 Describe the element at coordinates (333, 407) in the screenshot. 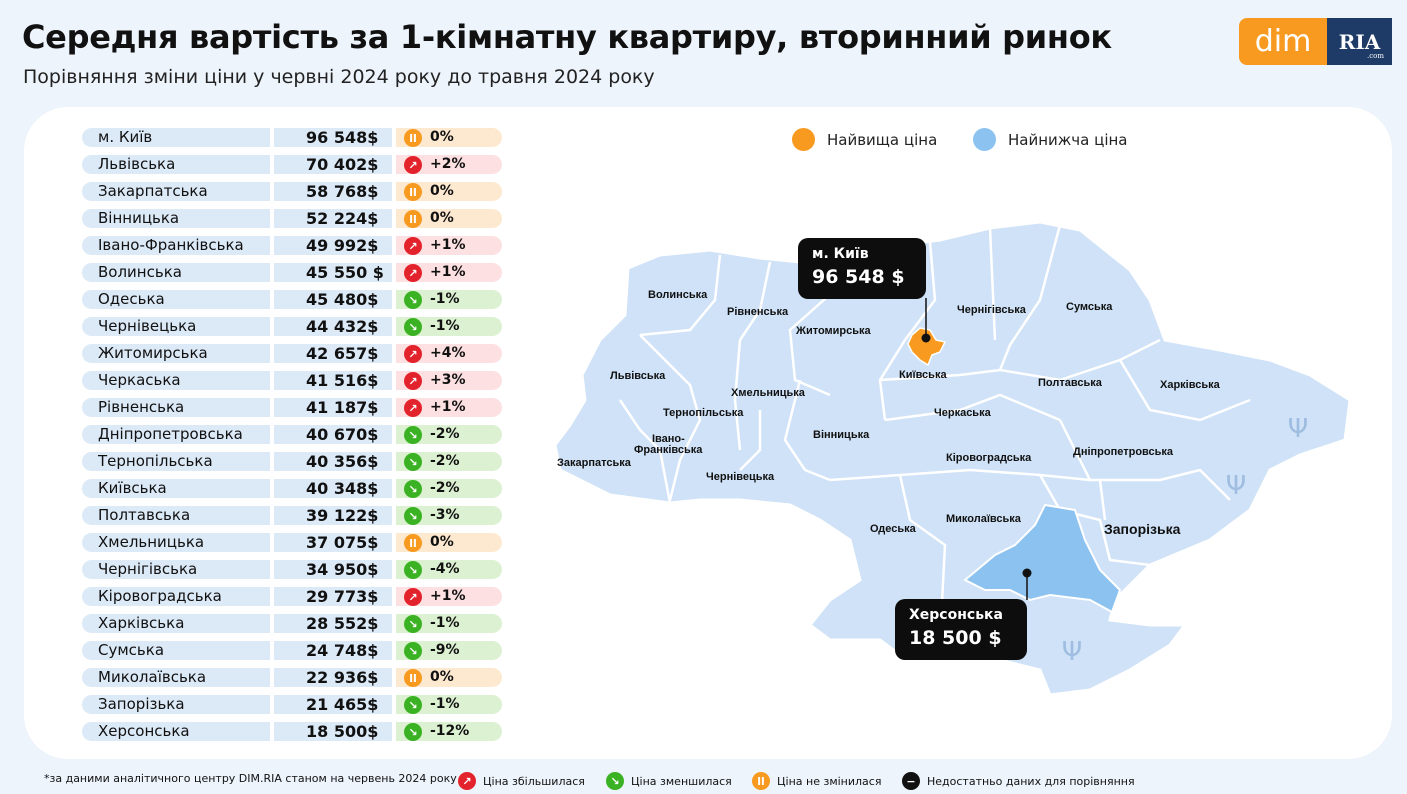

I see `row-price: 41 187$` at that location.